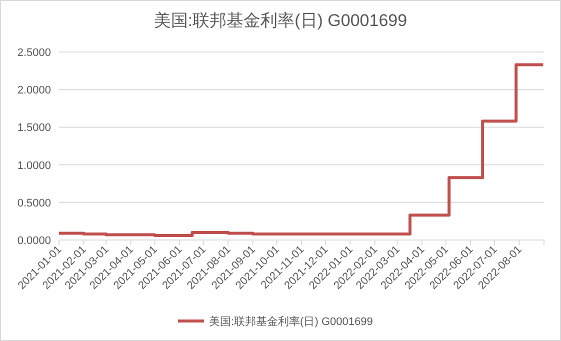 This screenshot has height=341, width=561. What do you see at coordinates (34, 166) in the screenshot?
I see `y-tick-label: 1.0000` at bounding box center [34, 166].